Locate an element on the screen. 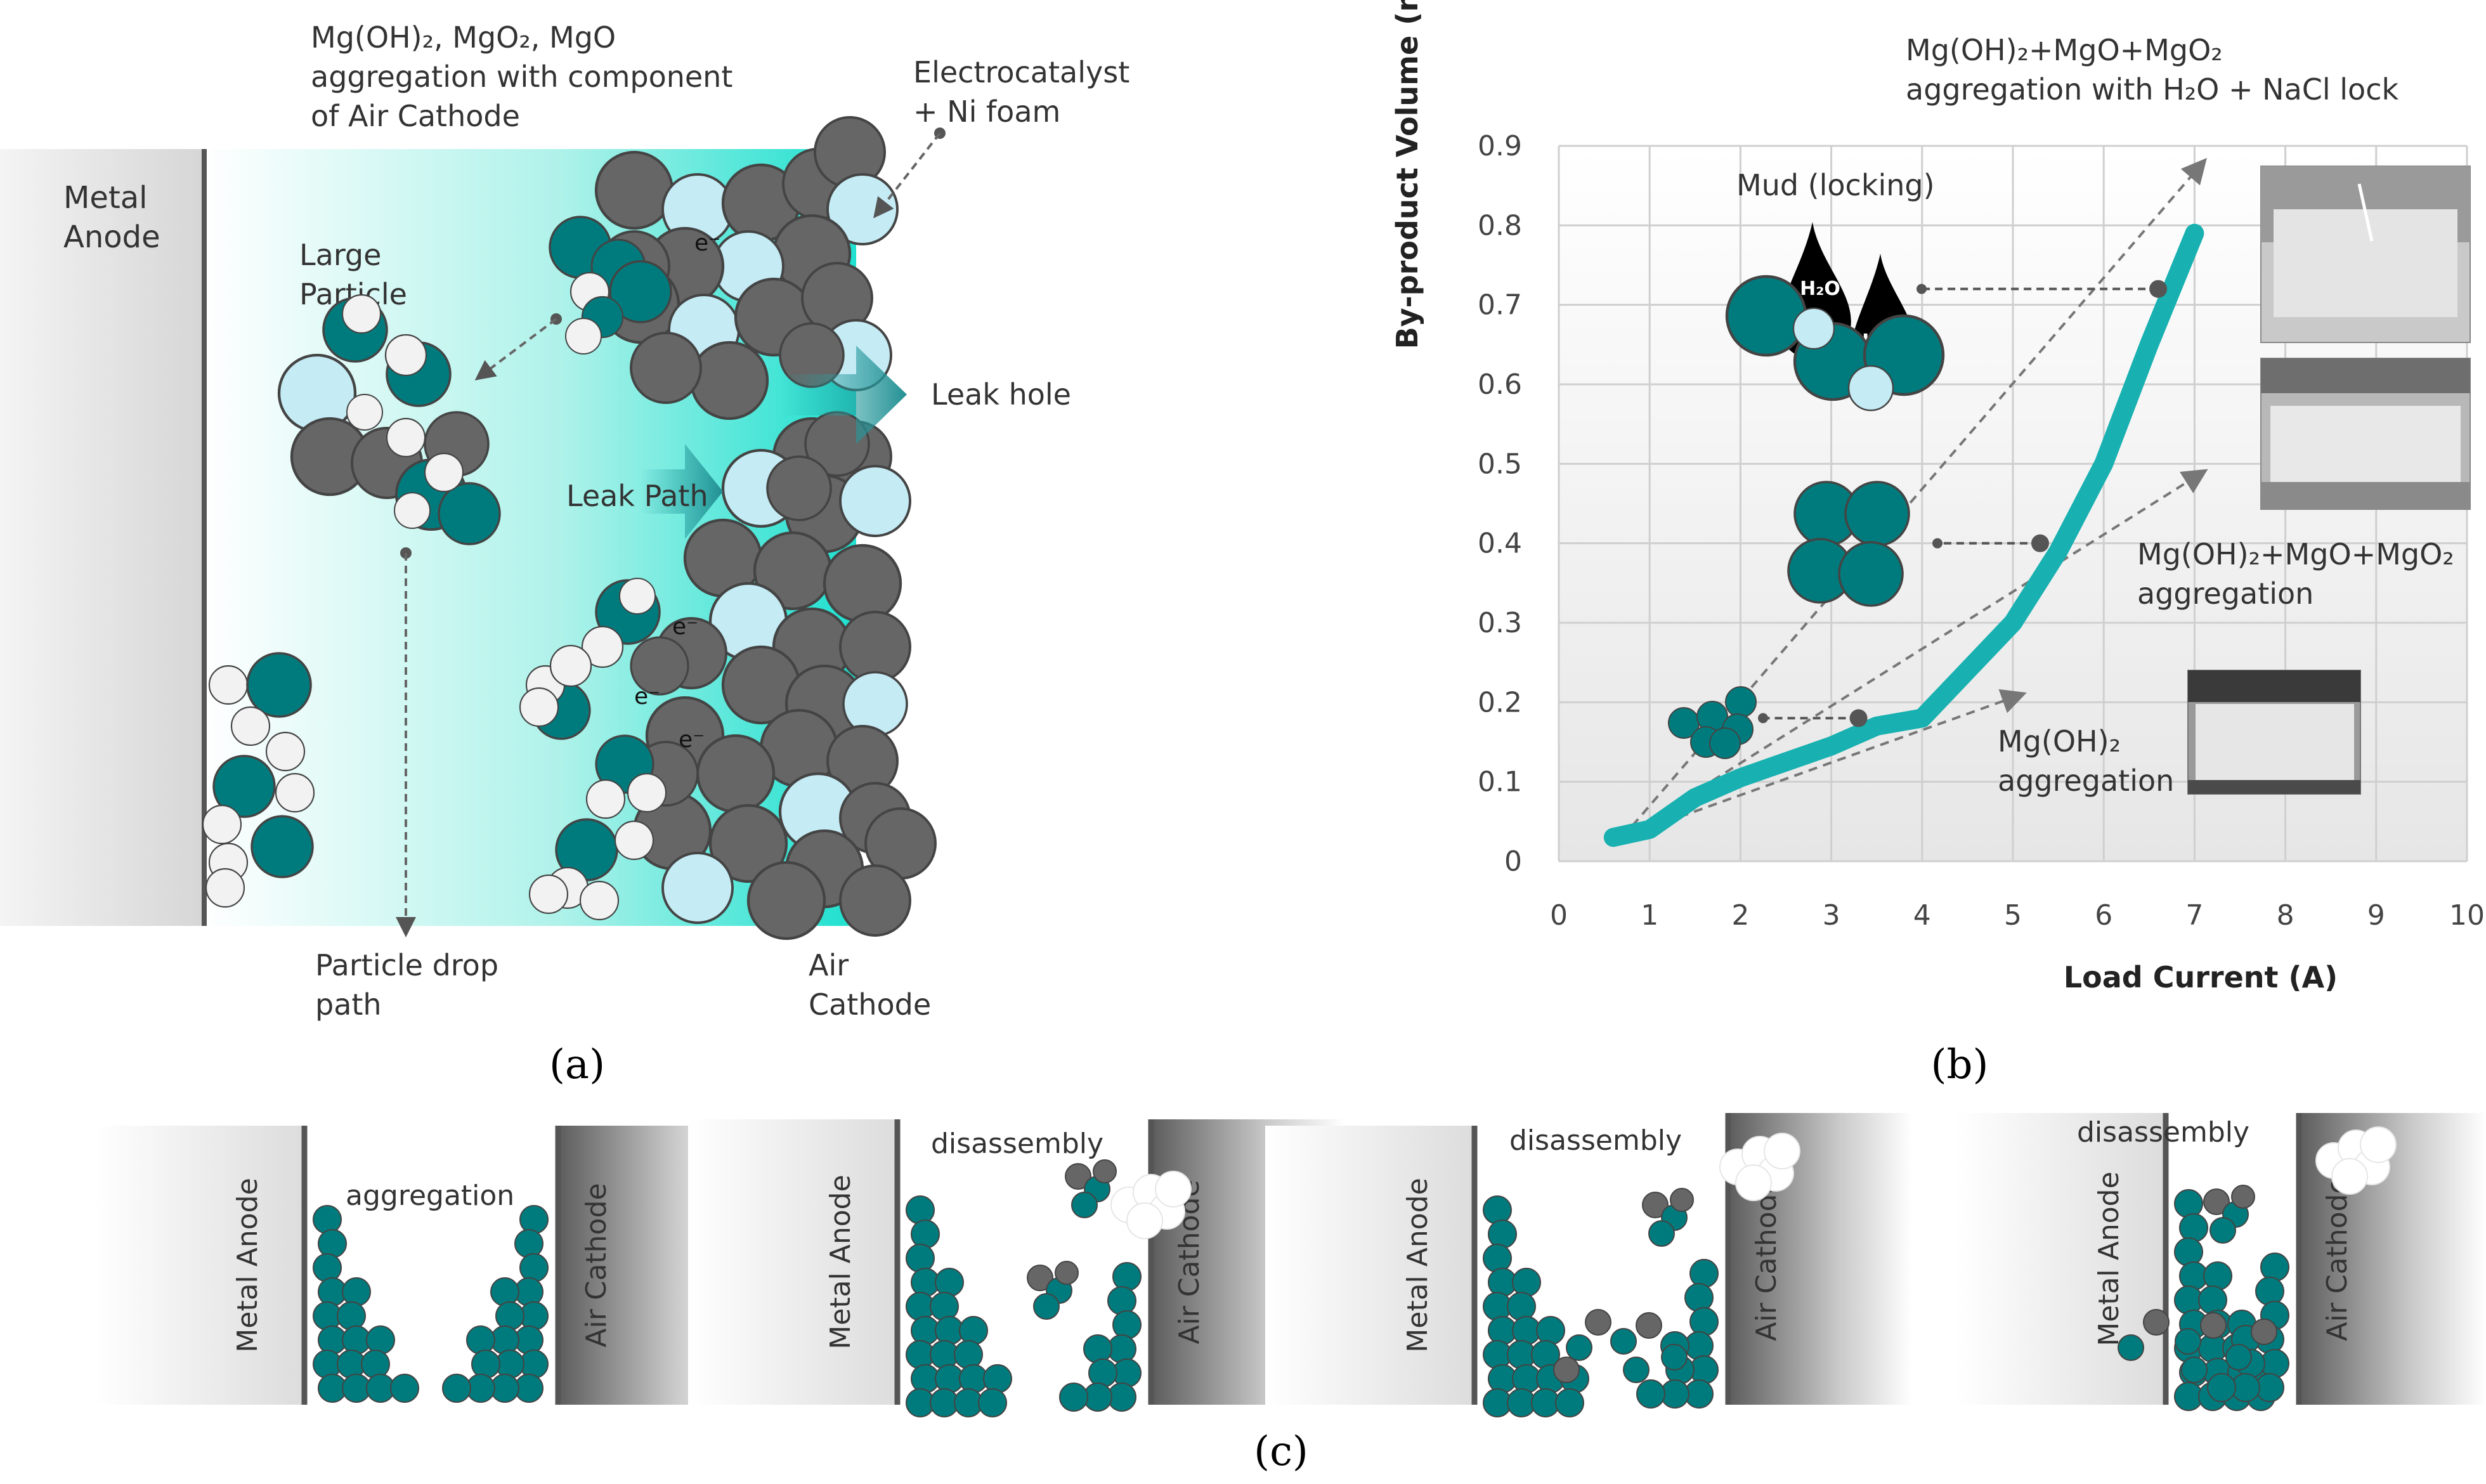 The width and height of the screenshot is (2486, 1484). x-tick-label: 10 is located at coordinates (2467, 915).